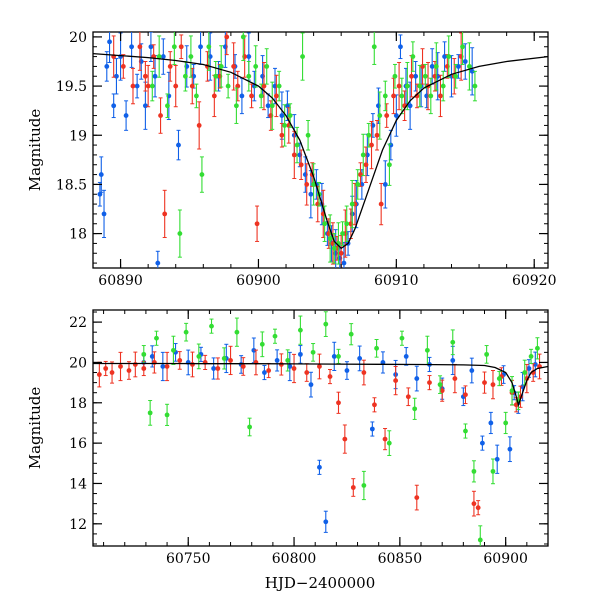 This screenshot has width=600, height=600. I want to click on top-y-tick-label: 20, so click(78, 38).